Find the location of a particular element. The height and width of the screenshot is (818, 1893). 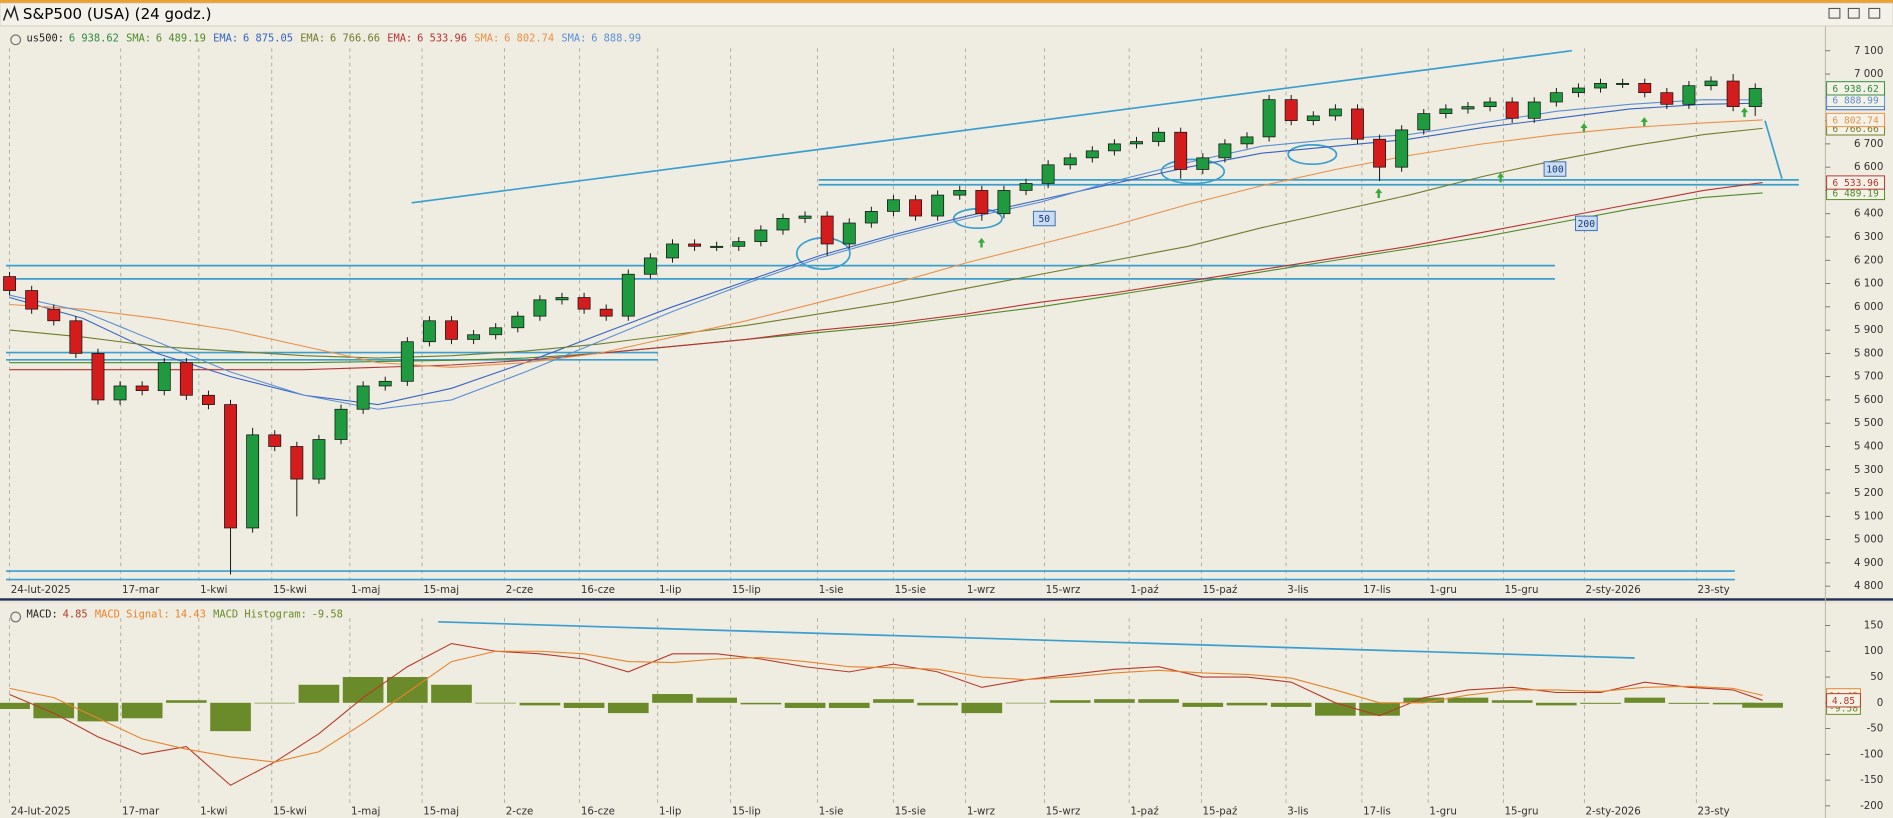

x-tick-label: 15-paź is located at coordinates (1220, 811).